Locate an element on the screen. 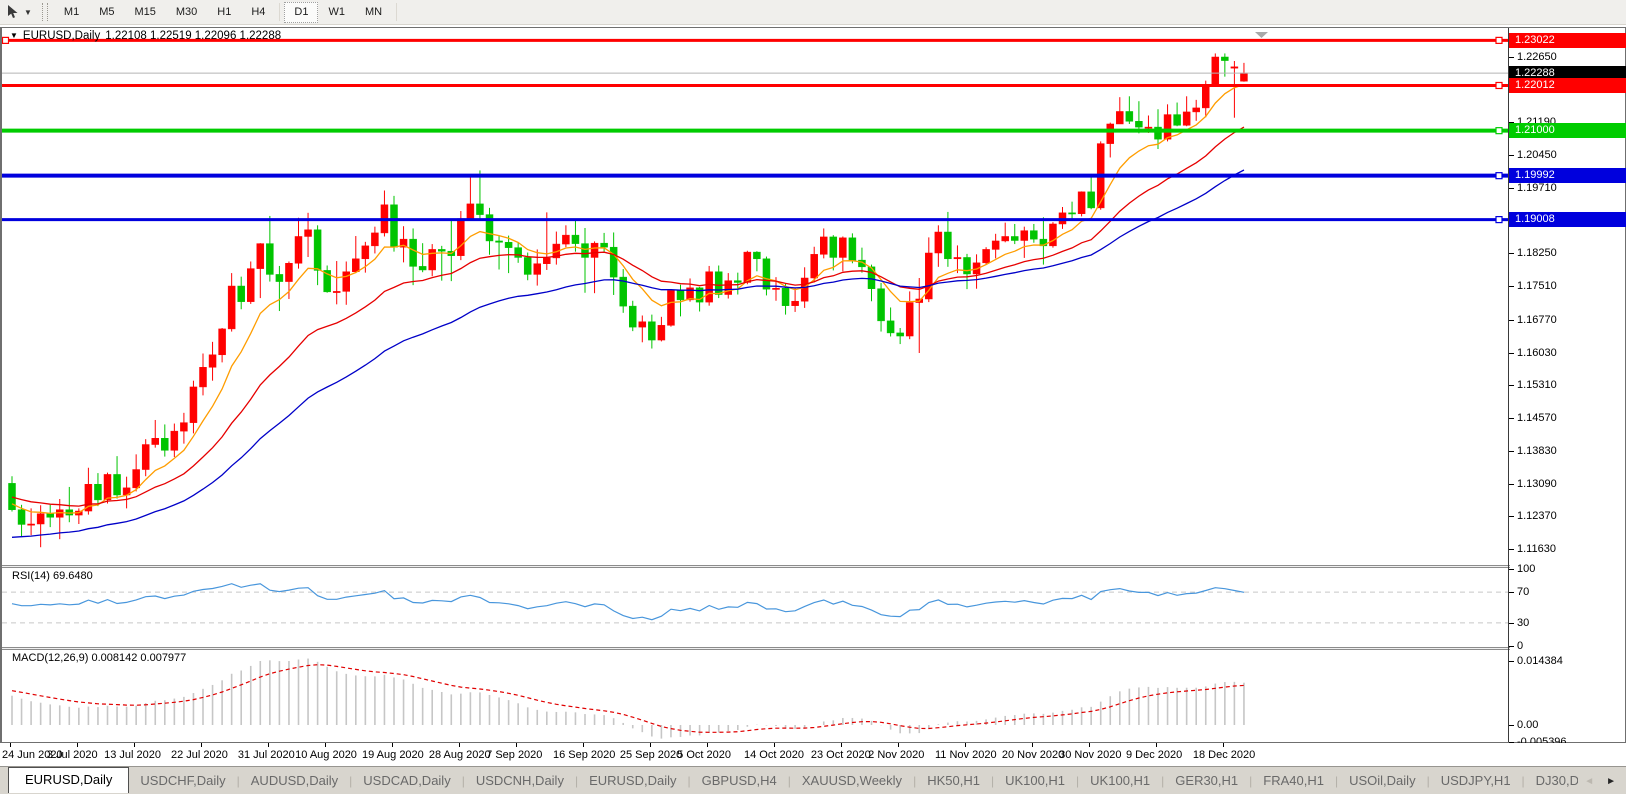  chart-tab-USOil-Daily: USOil,Daily is located at coordinates (1382, 780).